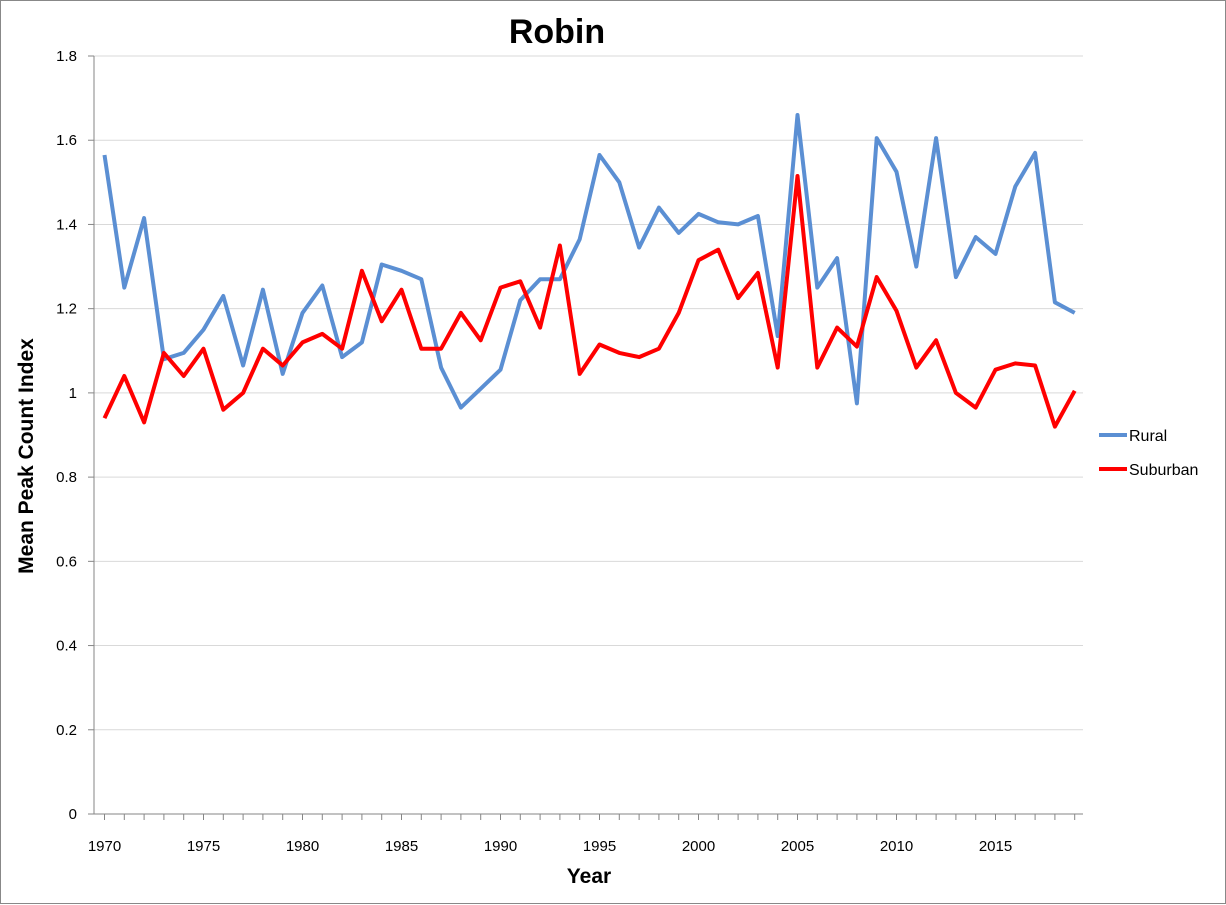 The image size is (1226, 905). I want to click on legend: Rural Suburban, so click(1148, 453).